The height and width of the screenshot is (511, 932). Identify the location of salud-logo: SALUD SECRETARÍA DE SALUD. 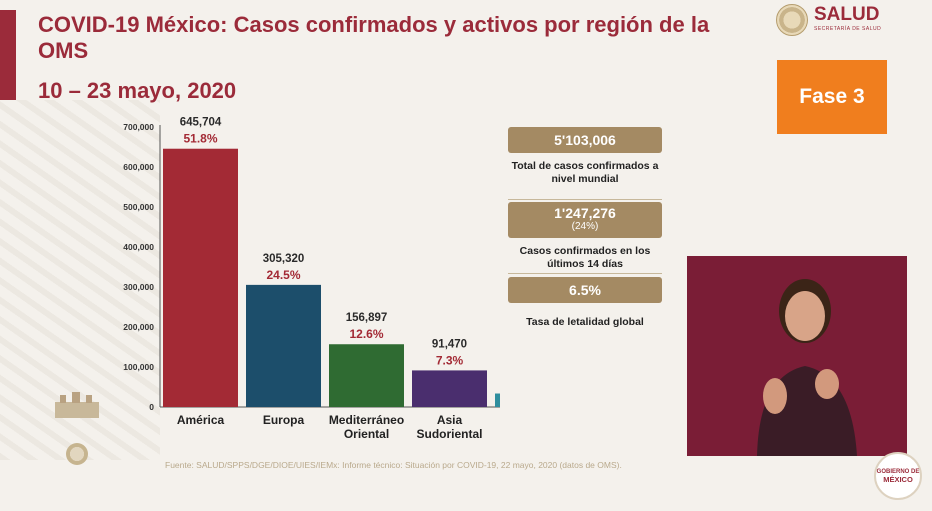
(836, 21).